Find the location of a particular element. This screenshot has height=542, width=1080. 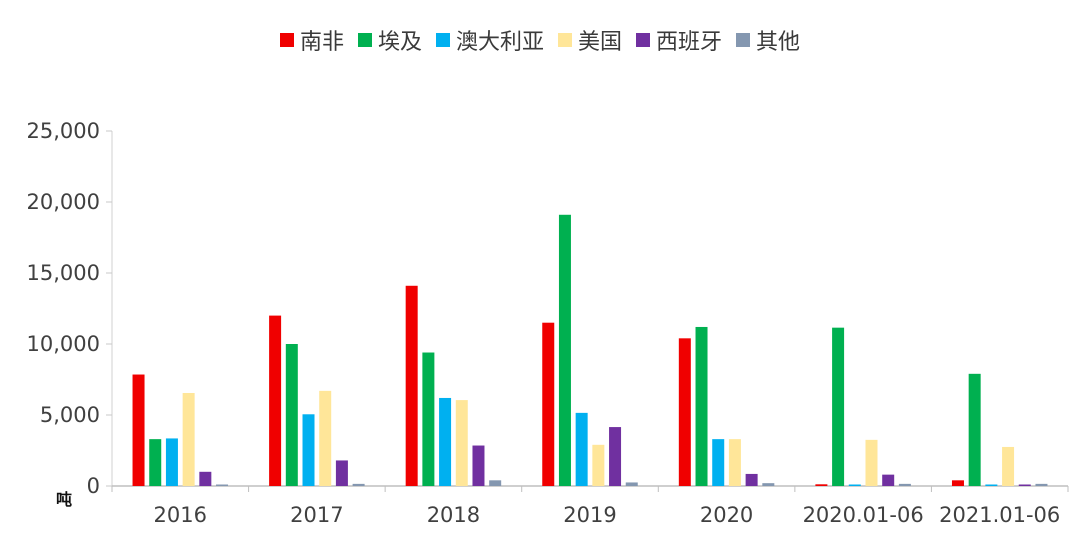

legend-item: 埃及 is located at coordinates (389, 40).